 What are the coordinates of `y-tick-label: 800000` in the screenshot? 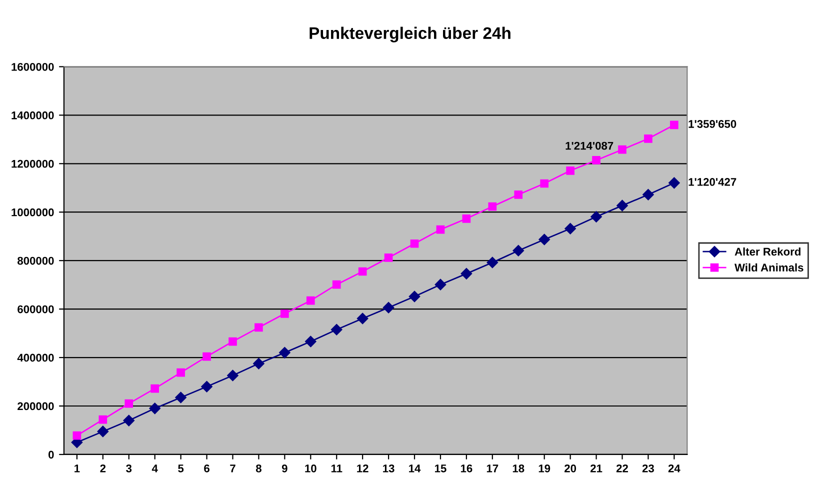 It's located at (36, 260).